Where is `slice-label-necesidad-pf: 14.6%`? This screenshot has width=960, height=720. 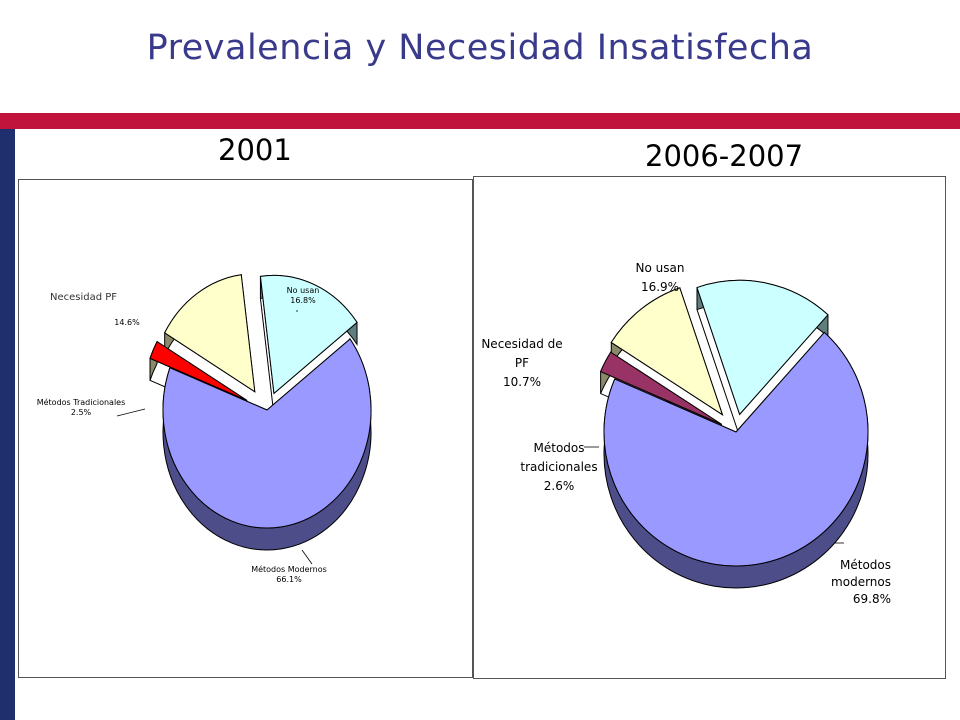
slice-label-necesidad-pf: 14.6% is located at coordinates (127, 322).